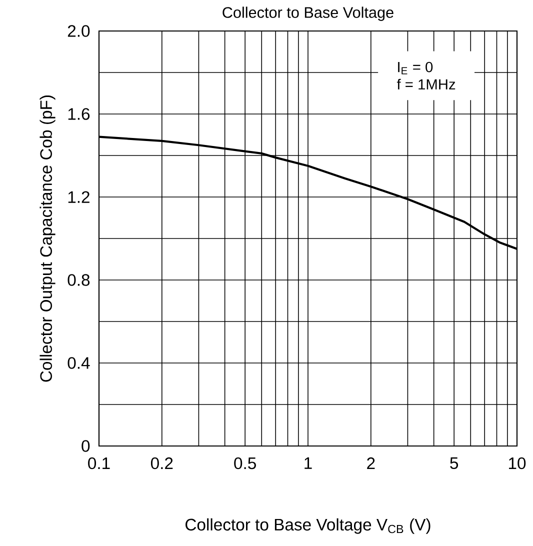  Describe the element at coordinates (161, 463) in the screenshot. I see `x-tick-label: 0.2` at that location.